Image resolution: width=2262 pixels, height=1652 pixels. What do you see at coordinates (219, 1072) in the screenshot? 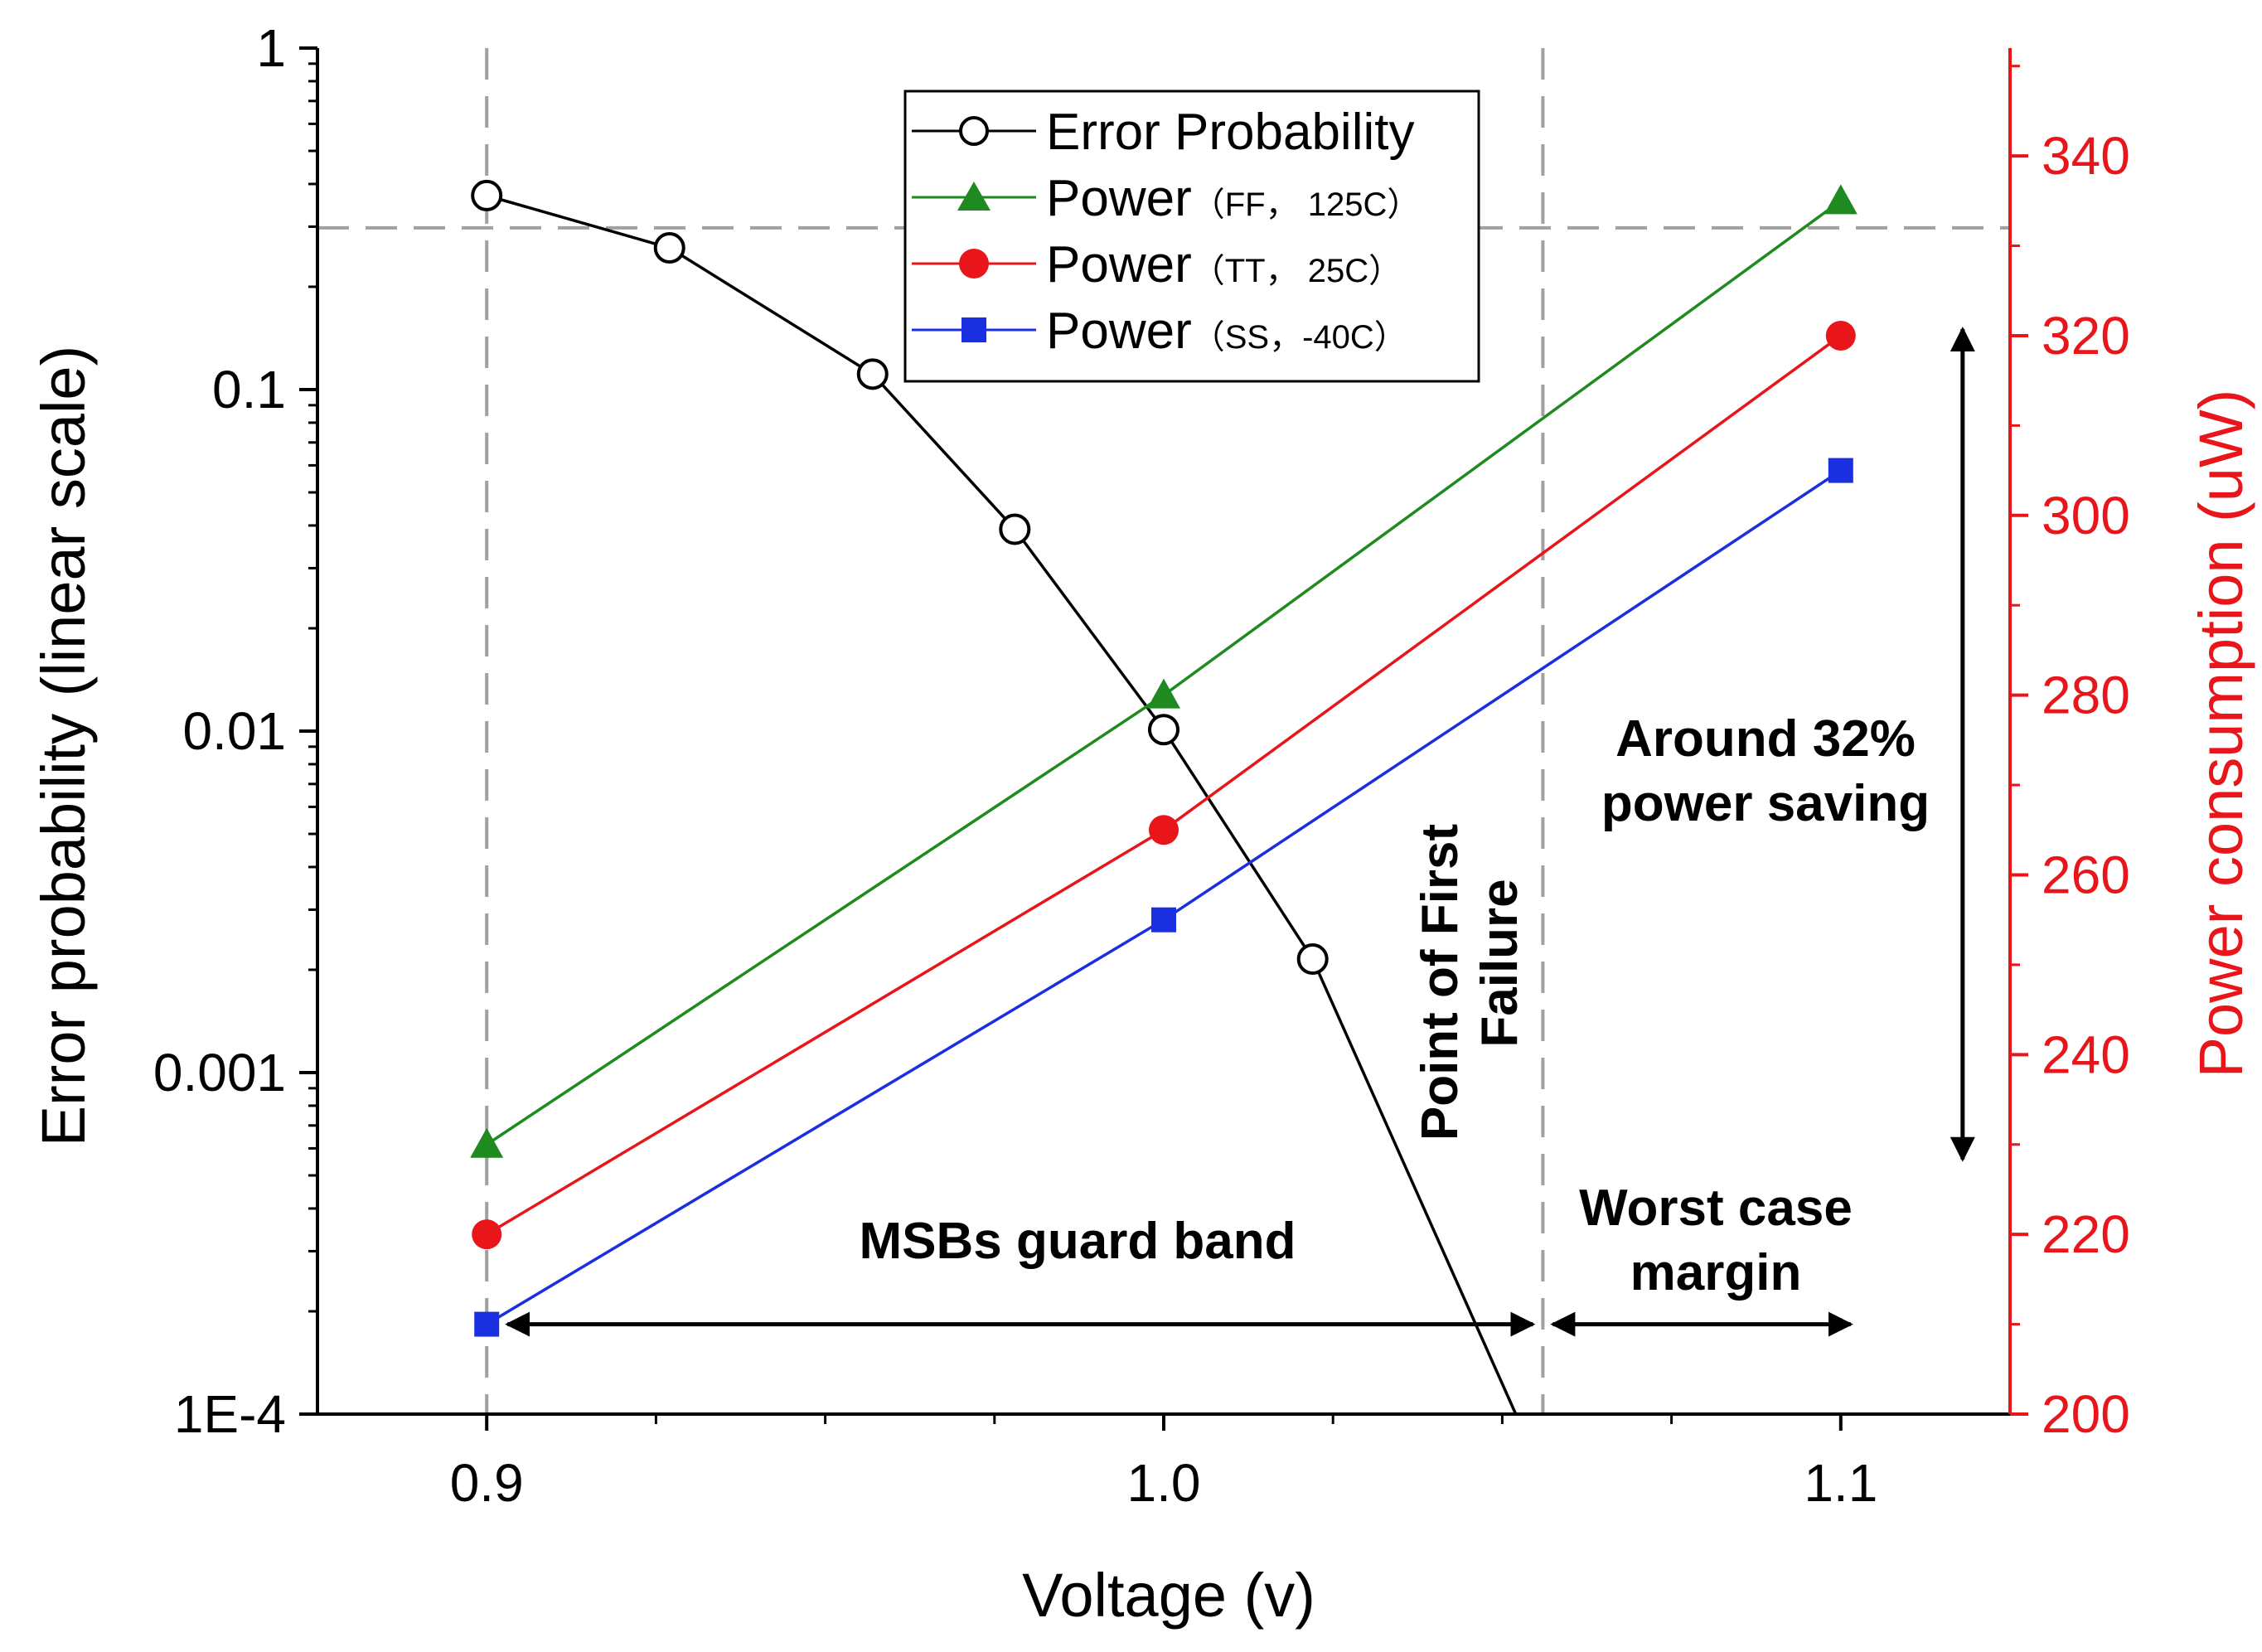
I see `y-left-tick-label-3: 0.001` at bounding box center [219, 1072].